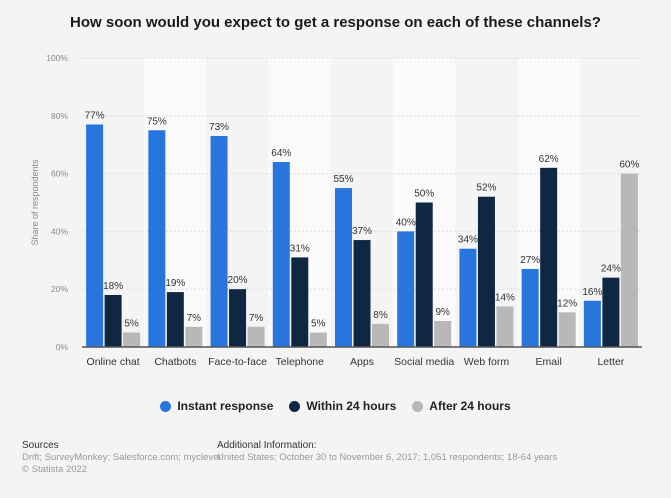 The height and width of the screenshot is (498, 671). What do you see at coordinates (442, 312) in the screenshot?
I see `data-label: 9%` at bounding box center [442, 312].